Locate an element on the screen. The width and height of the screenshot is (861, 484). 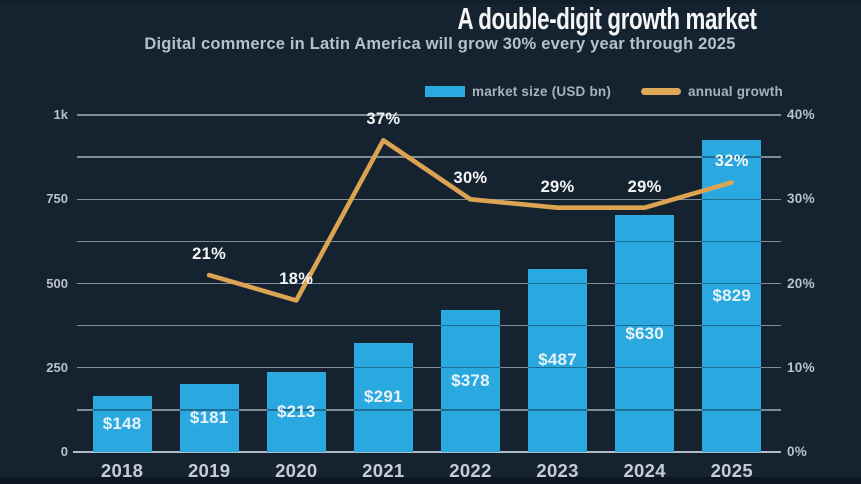
legend-label-market-size: market size (USD bn) is located at coordinates (542, 91).